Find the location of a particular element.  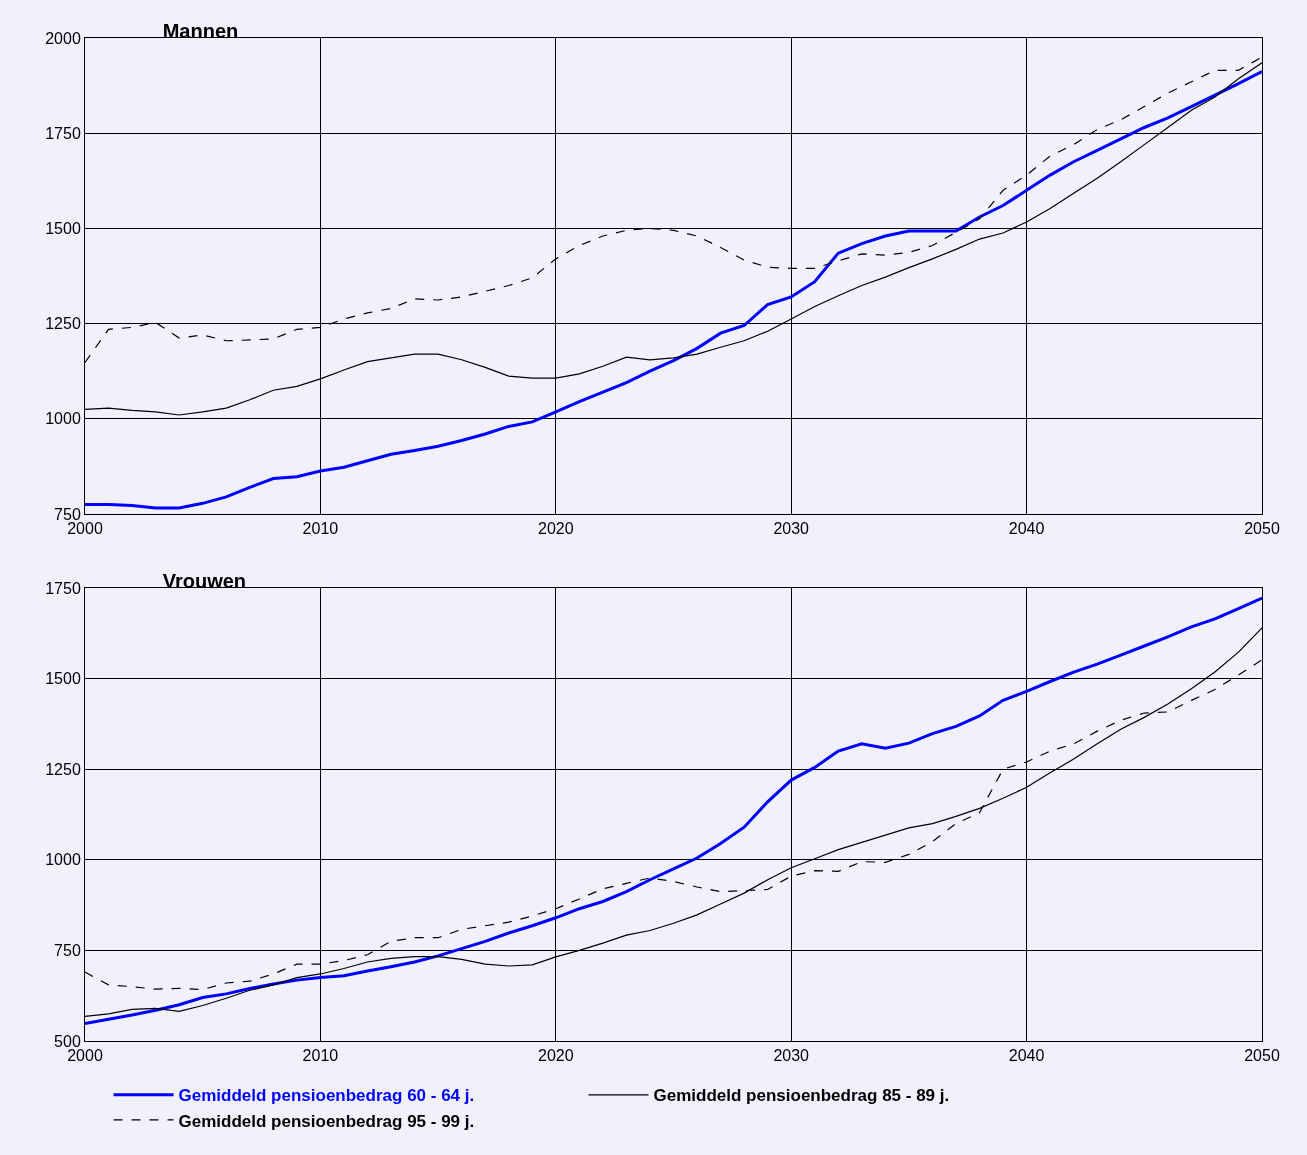

legend-label: Gemiddeld pensioenbedrag 95 - 99 j. is located at coordinates (326, 1121).